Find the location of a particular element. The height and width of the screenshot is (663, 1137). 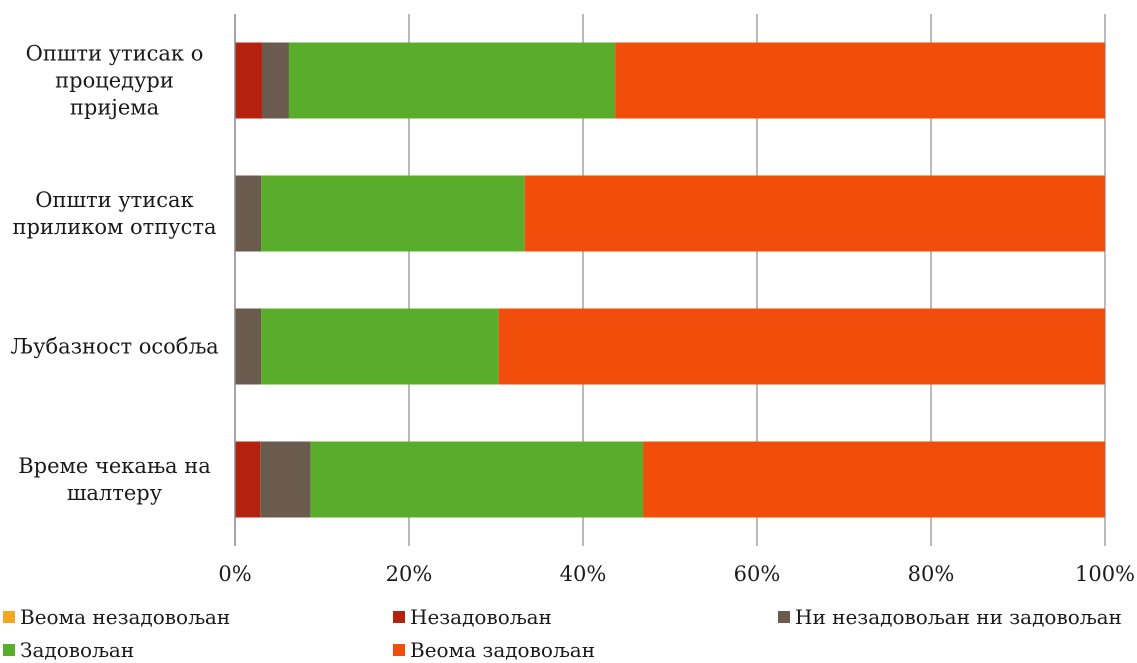

category-label: Време чекања на шалтеру is located at coordinates (114, 480).